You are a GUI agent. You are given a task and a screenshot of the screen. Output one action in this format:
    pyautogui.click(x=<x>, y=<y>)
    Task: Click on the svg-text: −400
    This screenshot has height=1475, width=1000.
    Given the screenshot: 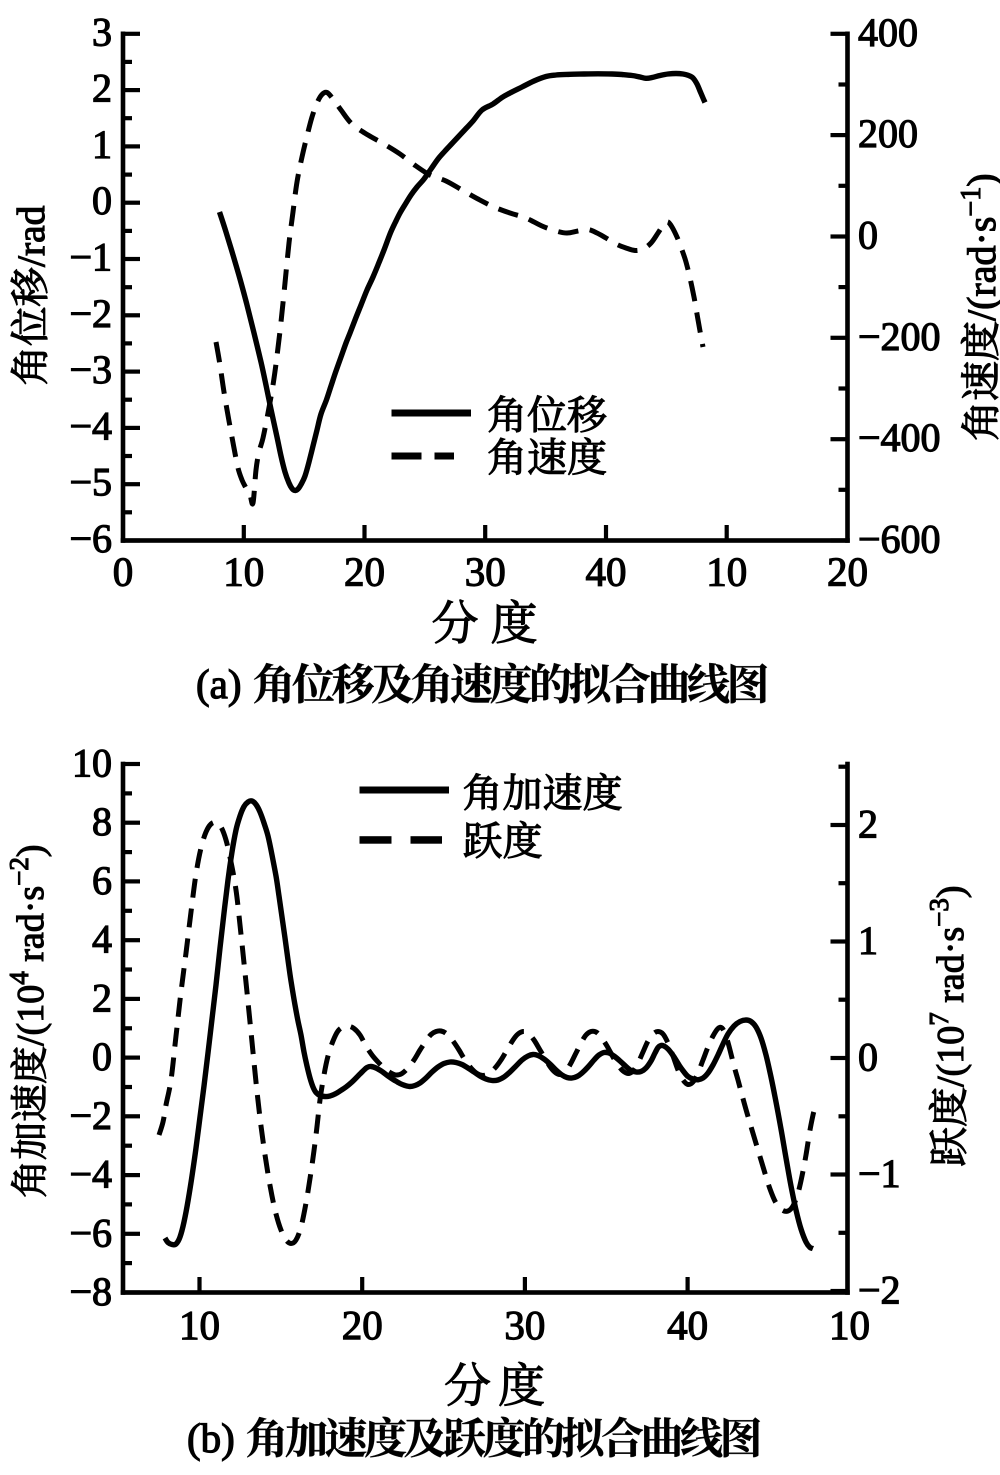 What is the action you would take?
    pyautogui.click(x=899, y=437)
    